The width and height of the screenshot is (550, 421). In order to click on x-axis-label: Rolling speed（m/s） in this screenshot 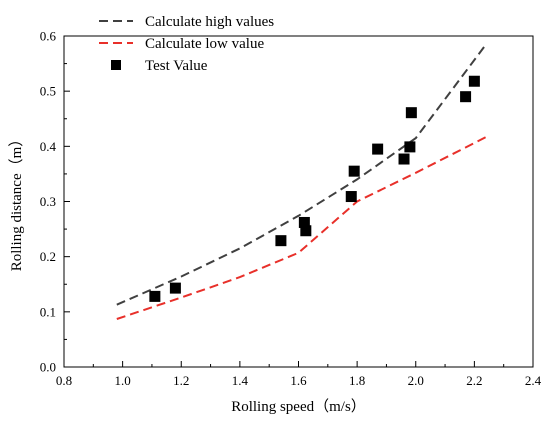, I will do `click(298, 406)`.